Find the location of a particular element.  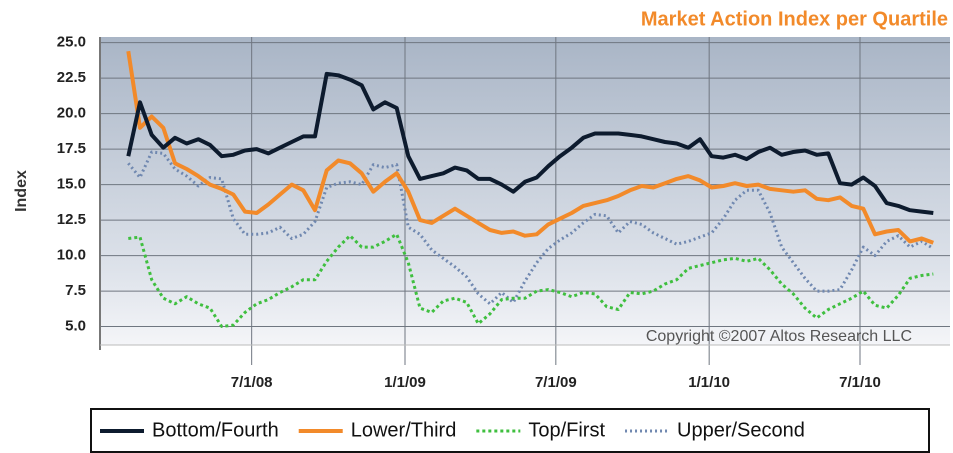

y-tick-label: 15.0 is located at coordinates (71, 184).